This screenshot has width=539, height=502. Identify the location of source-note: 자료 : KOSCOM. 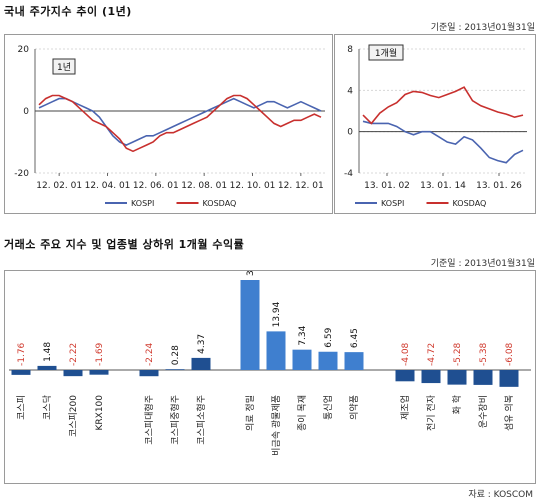
(500, 495).